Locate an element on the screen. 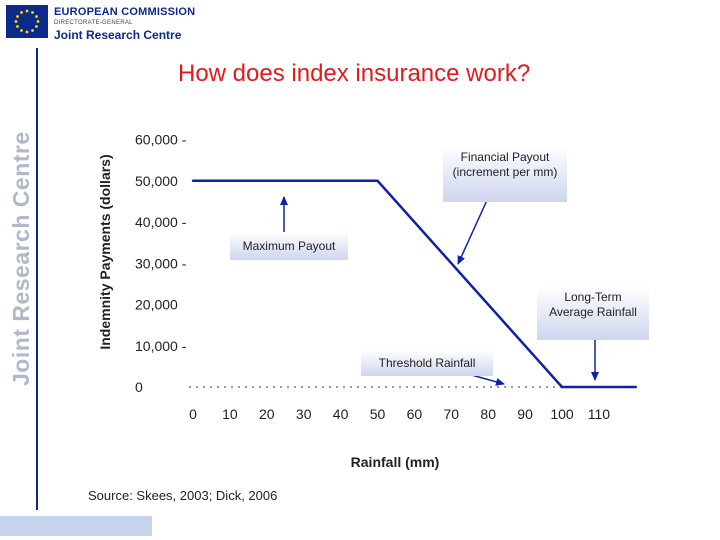  x-tick-label: 80 is located at coordinates (488, 414).